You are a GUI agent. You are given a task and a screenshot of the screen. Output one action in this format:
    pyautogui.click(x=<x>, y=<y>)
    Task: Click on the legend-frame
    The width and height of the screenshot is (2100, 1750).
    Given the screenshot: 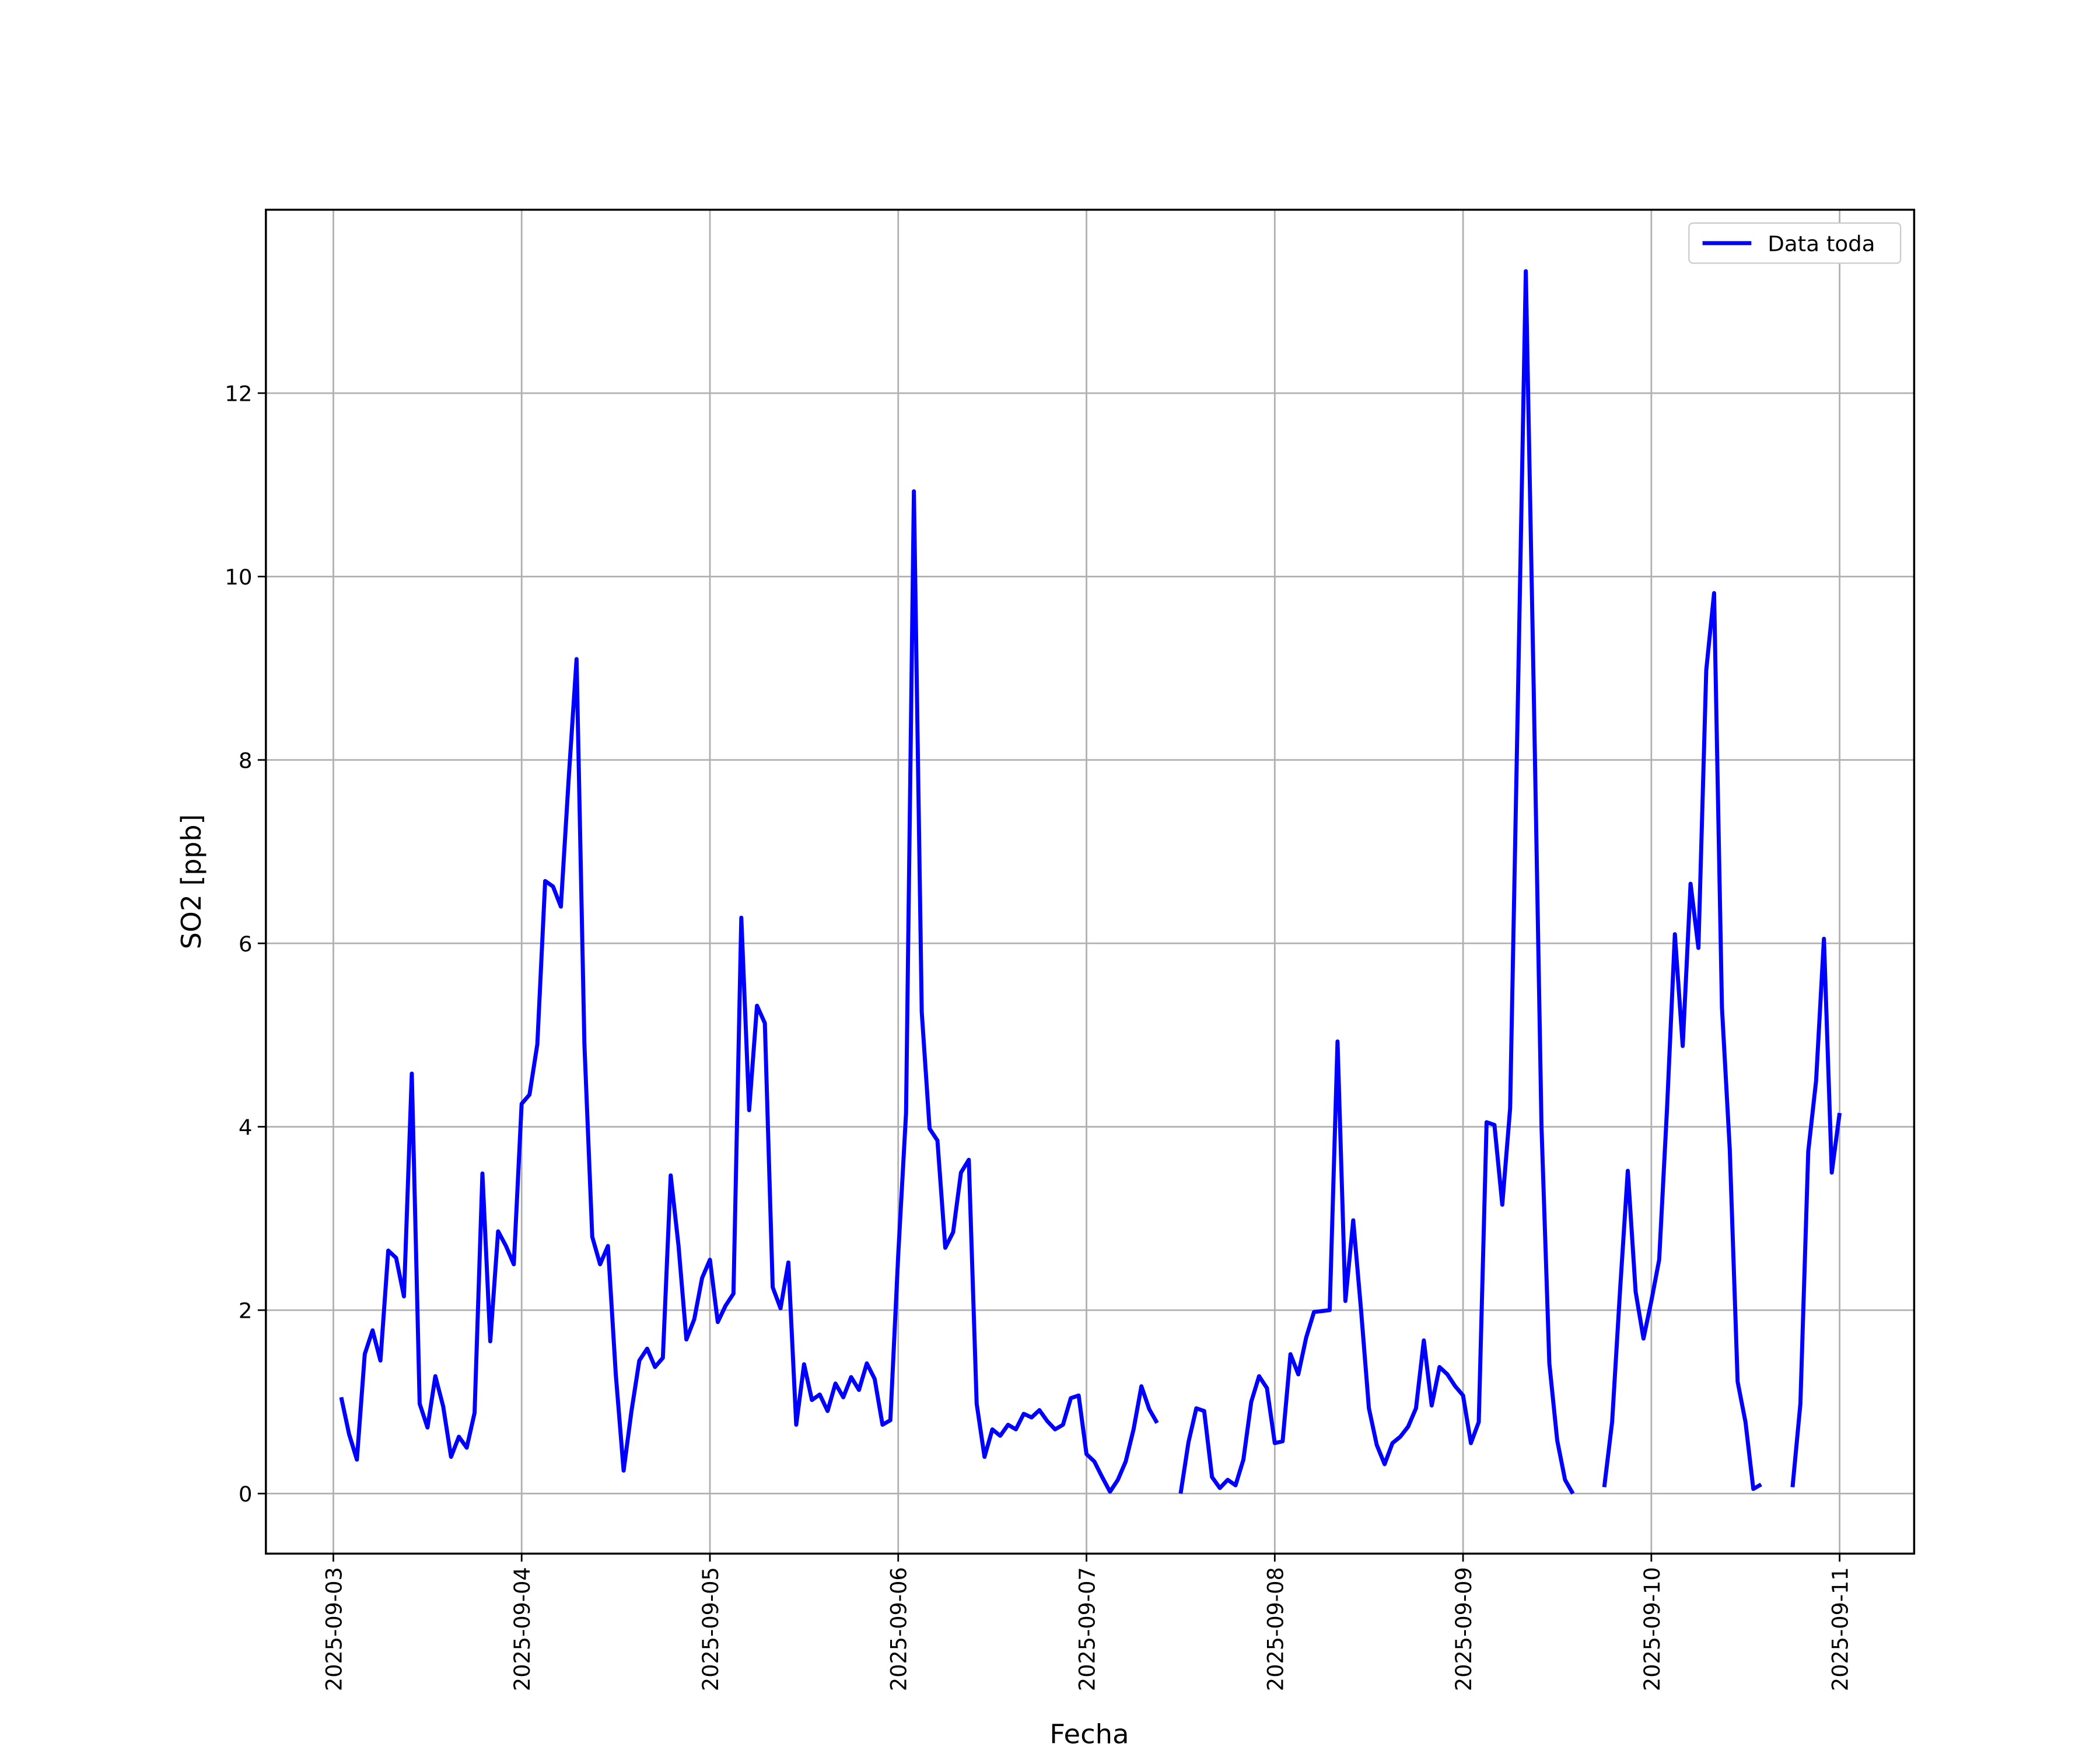 What is the action you would take?
    pyautogui.click(x=1795, y=243)
    